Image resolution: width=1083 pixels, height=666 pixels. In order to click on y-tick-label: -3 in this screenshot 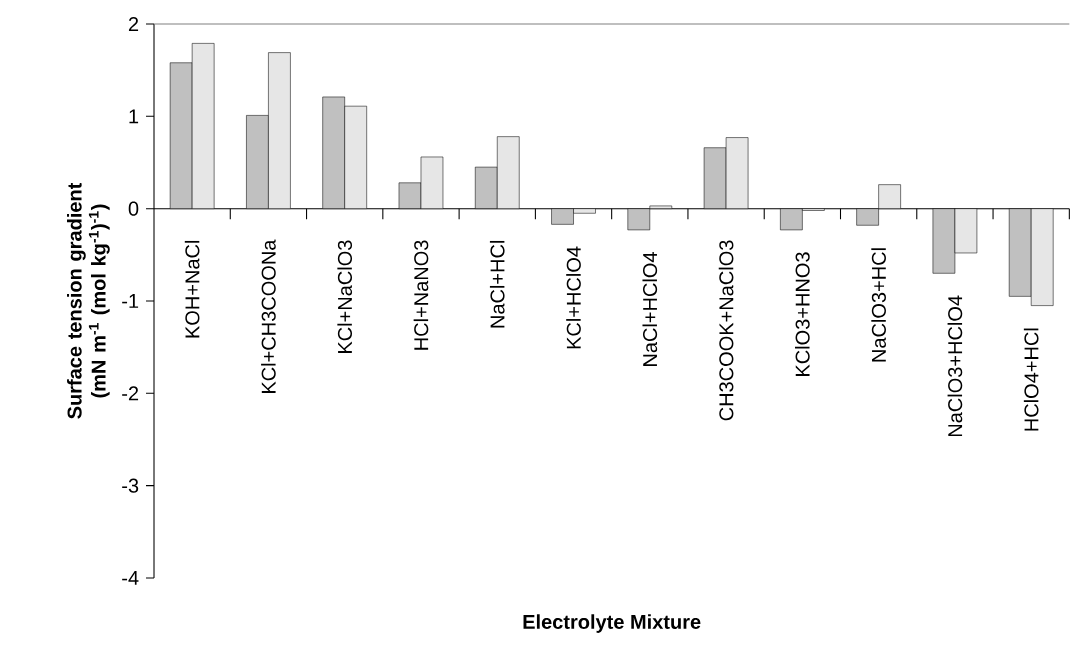, I will do `click(130, 485)`.